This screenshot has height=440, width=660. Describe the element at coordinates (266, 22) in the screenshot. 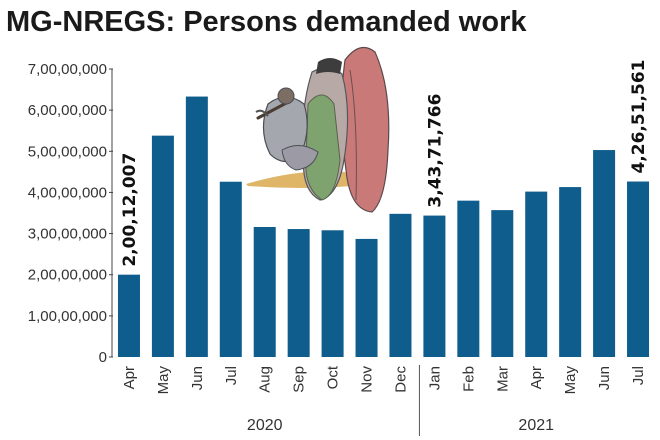

I see `chart-title: MG-NREGS: Persons demanded work` at that location.